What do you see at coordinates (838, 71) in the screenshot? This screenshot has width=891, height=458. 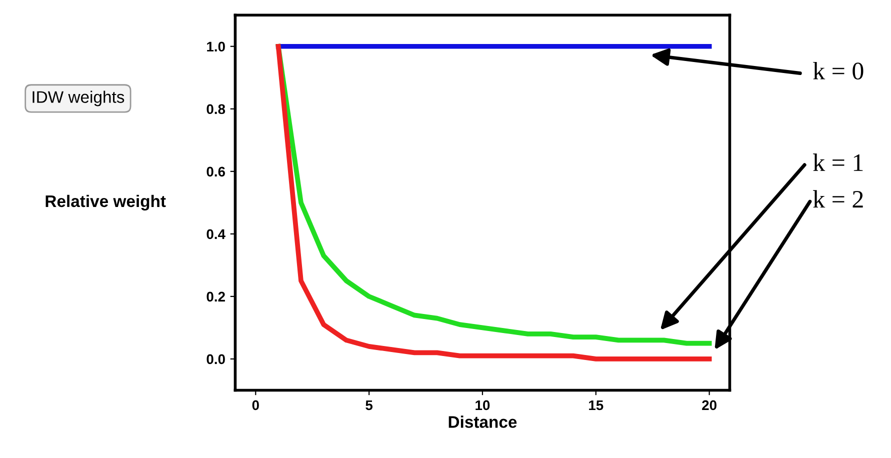 I see `text: k = 0` at bounding box center [838, 71].